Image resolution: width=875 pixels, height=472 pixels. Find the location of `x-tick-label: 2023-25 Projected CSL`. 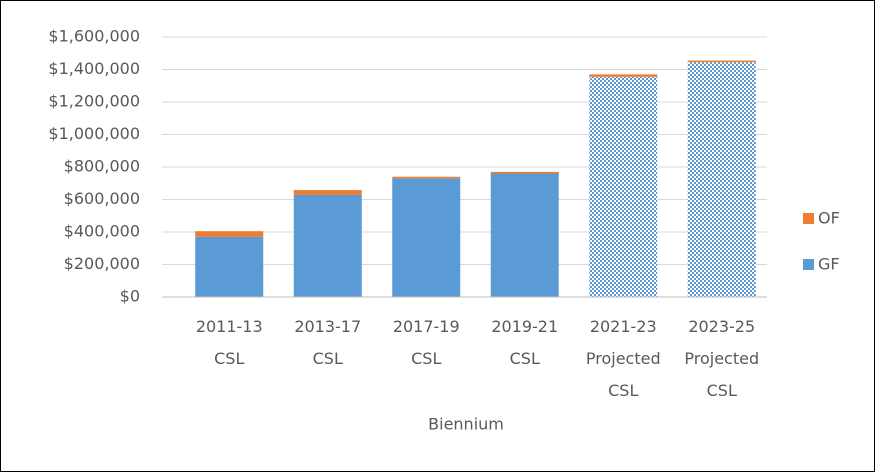

x-tick-label: 2023-25 Projected CSL is located at coordinates (722, 358).